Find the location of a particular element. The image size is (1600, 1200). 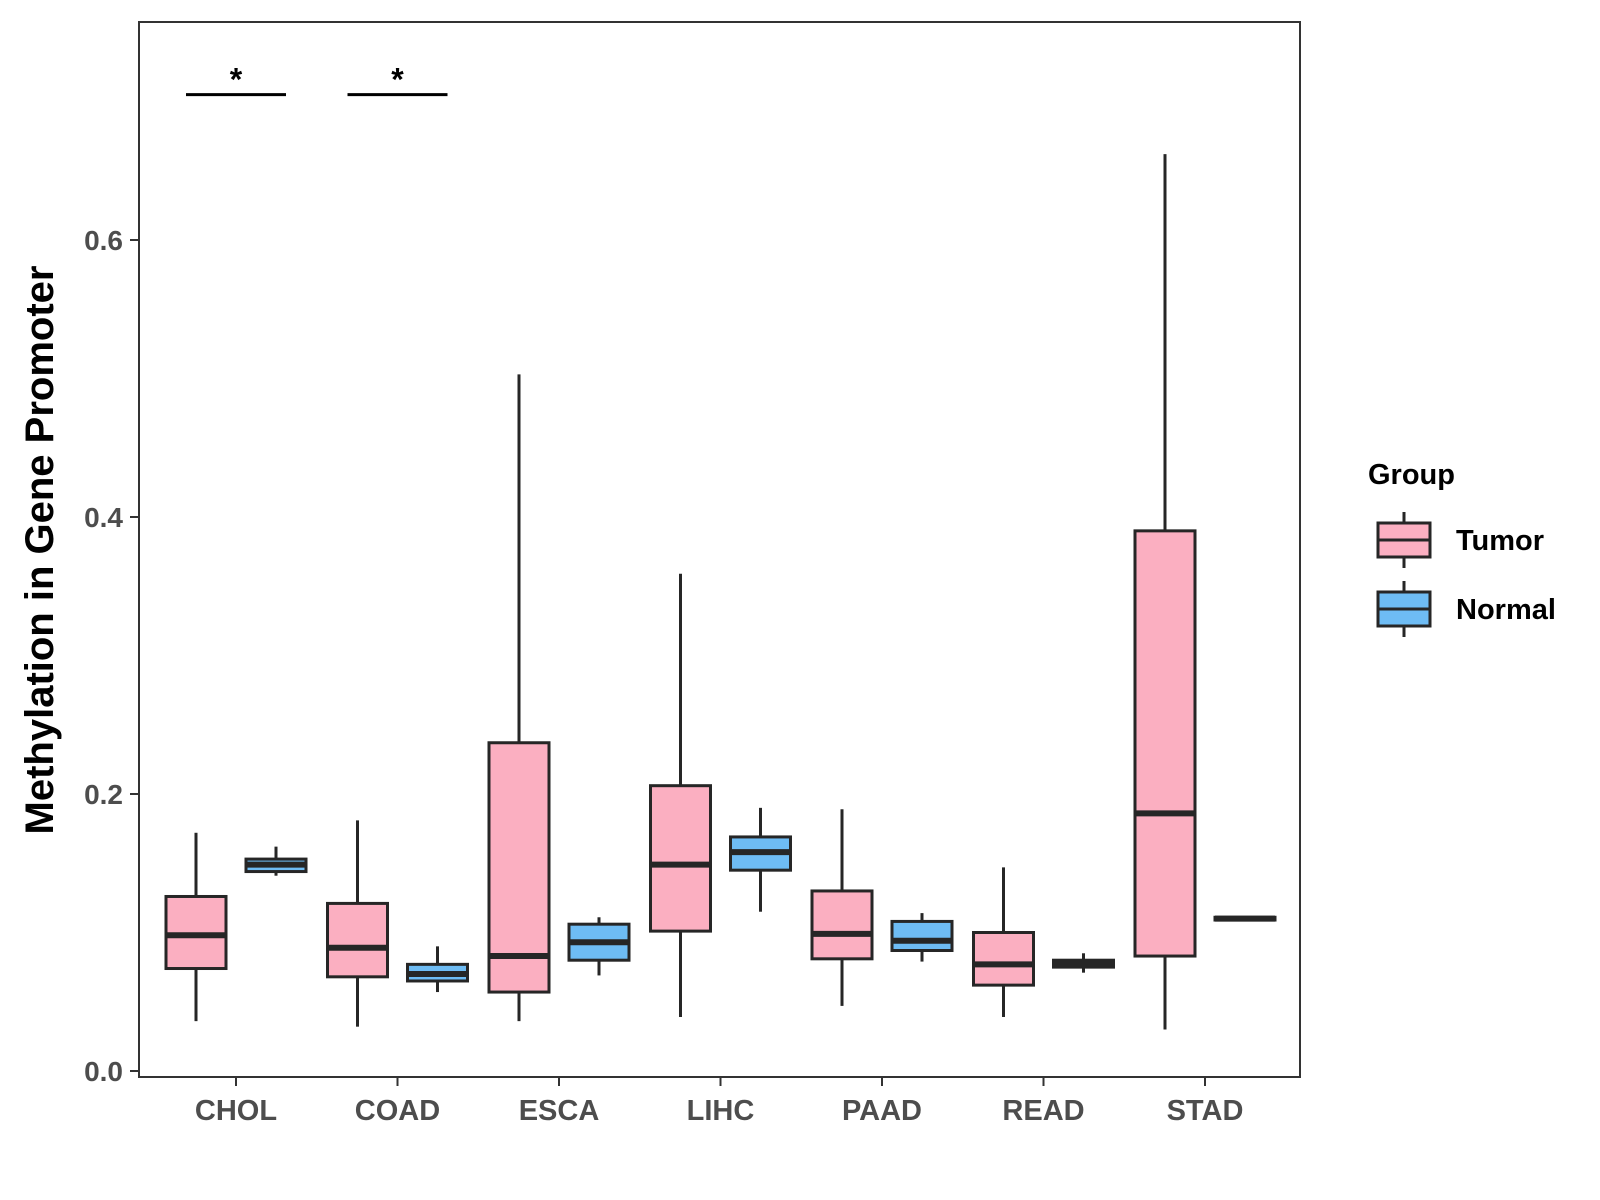

y-axis-title: Methylation in Gene Promoter is located at coordinates (40, 550).